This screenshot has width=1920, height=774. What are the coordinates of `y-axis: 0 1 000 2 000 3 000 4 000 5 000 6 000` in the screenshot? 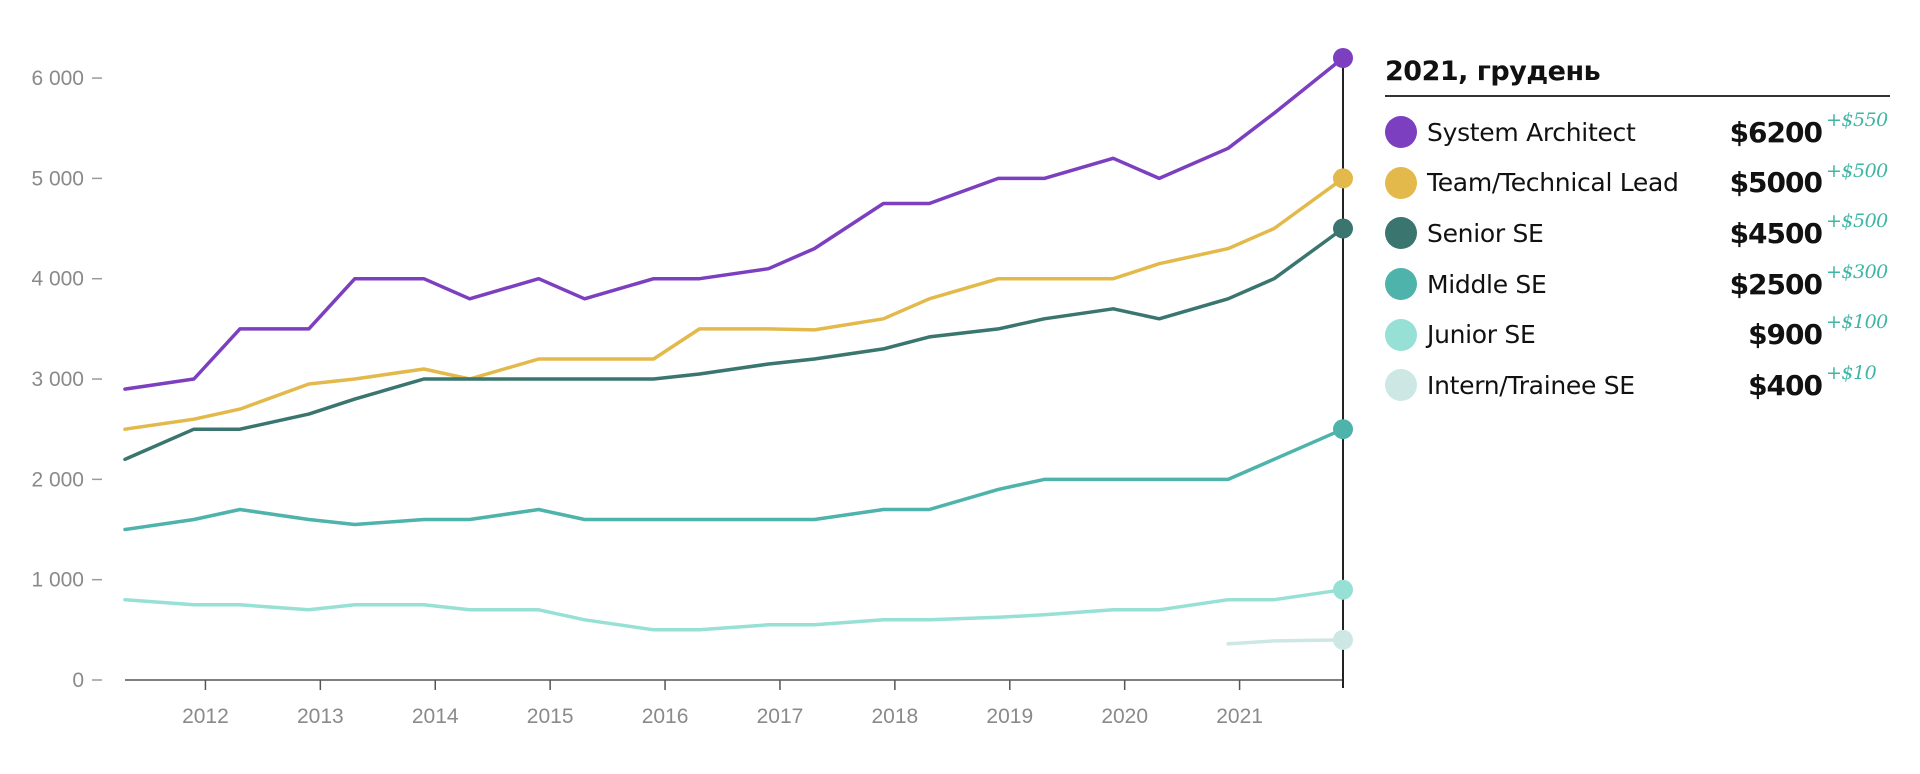 It's located at (66, 379).